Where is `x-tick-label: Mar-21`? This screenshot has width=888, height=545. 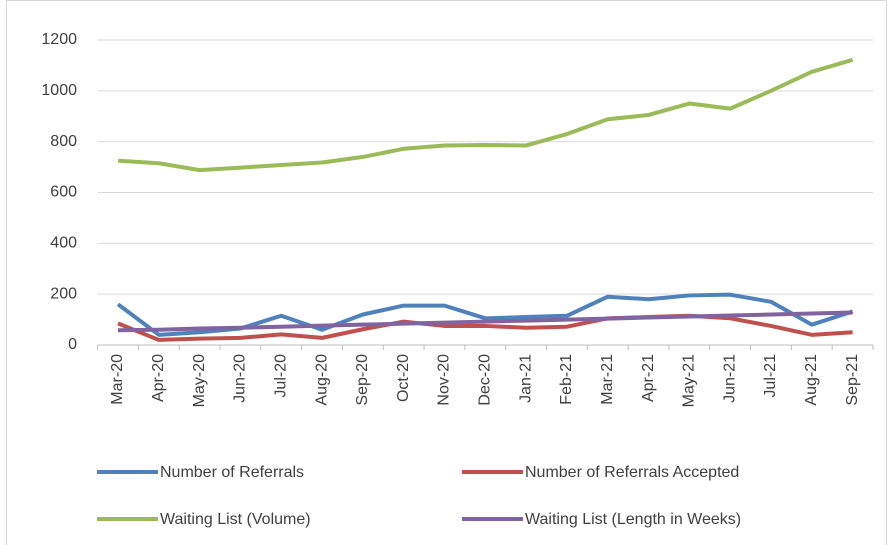 x-tick-label: Mar-21 is located at coordinates (607, 379).